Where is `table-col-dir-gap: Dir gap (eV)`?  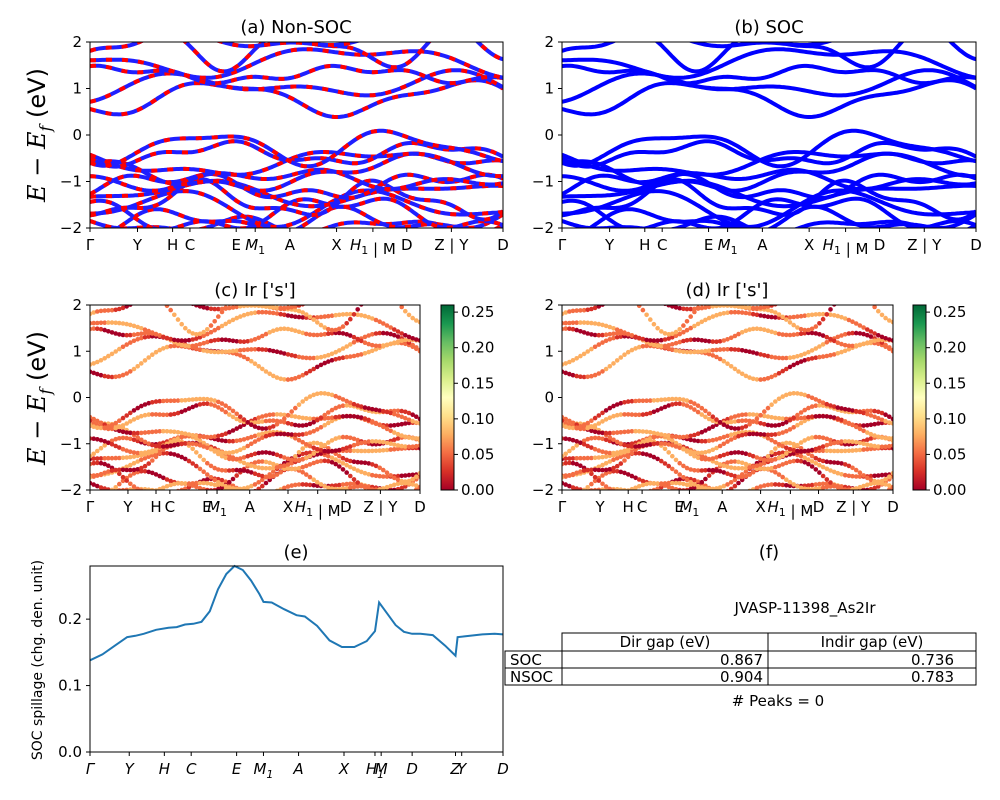
table-col-dir-gap: Dir gap (eV) is located at coordinates (665, 642).